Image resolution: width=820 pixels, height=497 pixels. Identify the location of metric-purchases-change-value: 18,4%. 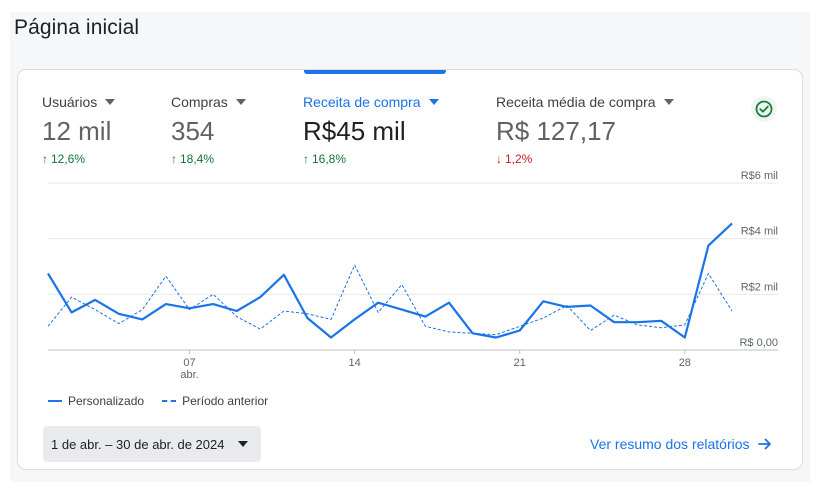
(197, 159).